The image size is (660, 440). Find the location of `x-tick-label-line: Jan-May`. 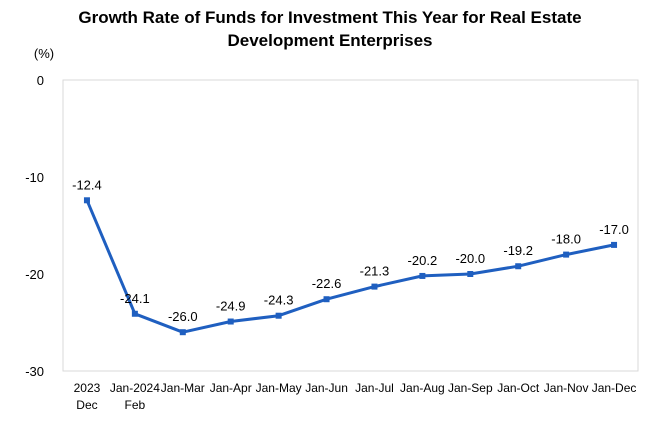

x-tick-label-line: Jan-May is located at coordinates (279, 388).